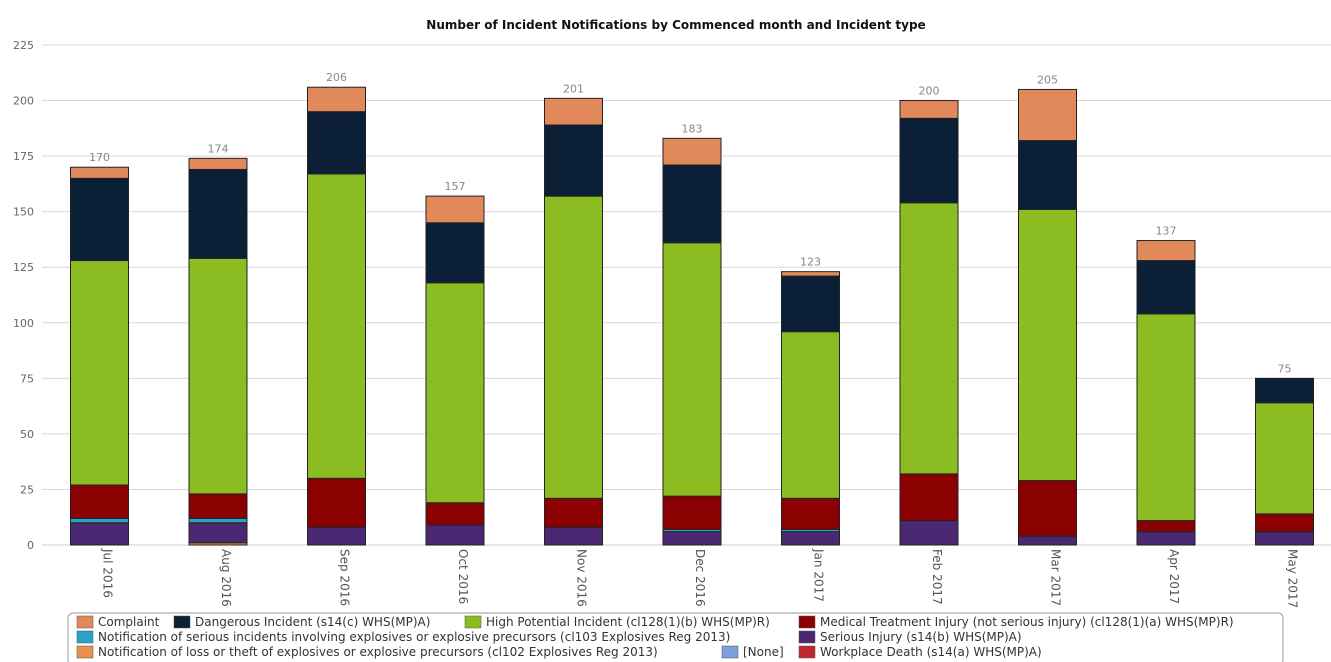 The width and height of the screenshot is (1331, 662). I want to click on legend-item-label: Complaint, so click(129, 622).